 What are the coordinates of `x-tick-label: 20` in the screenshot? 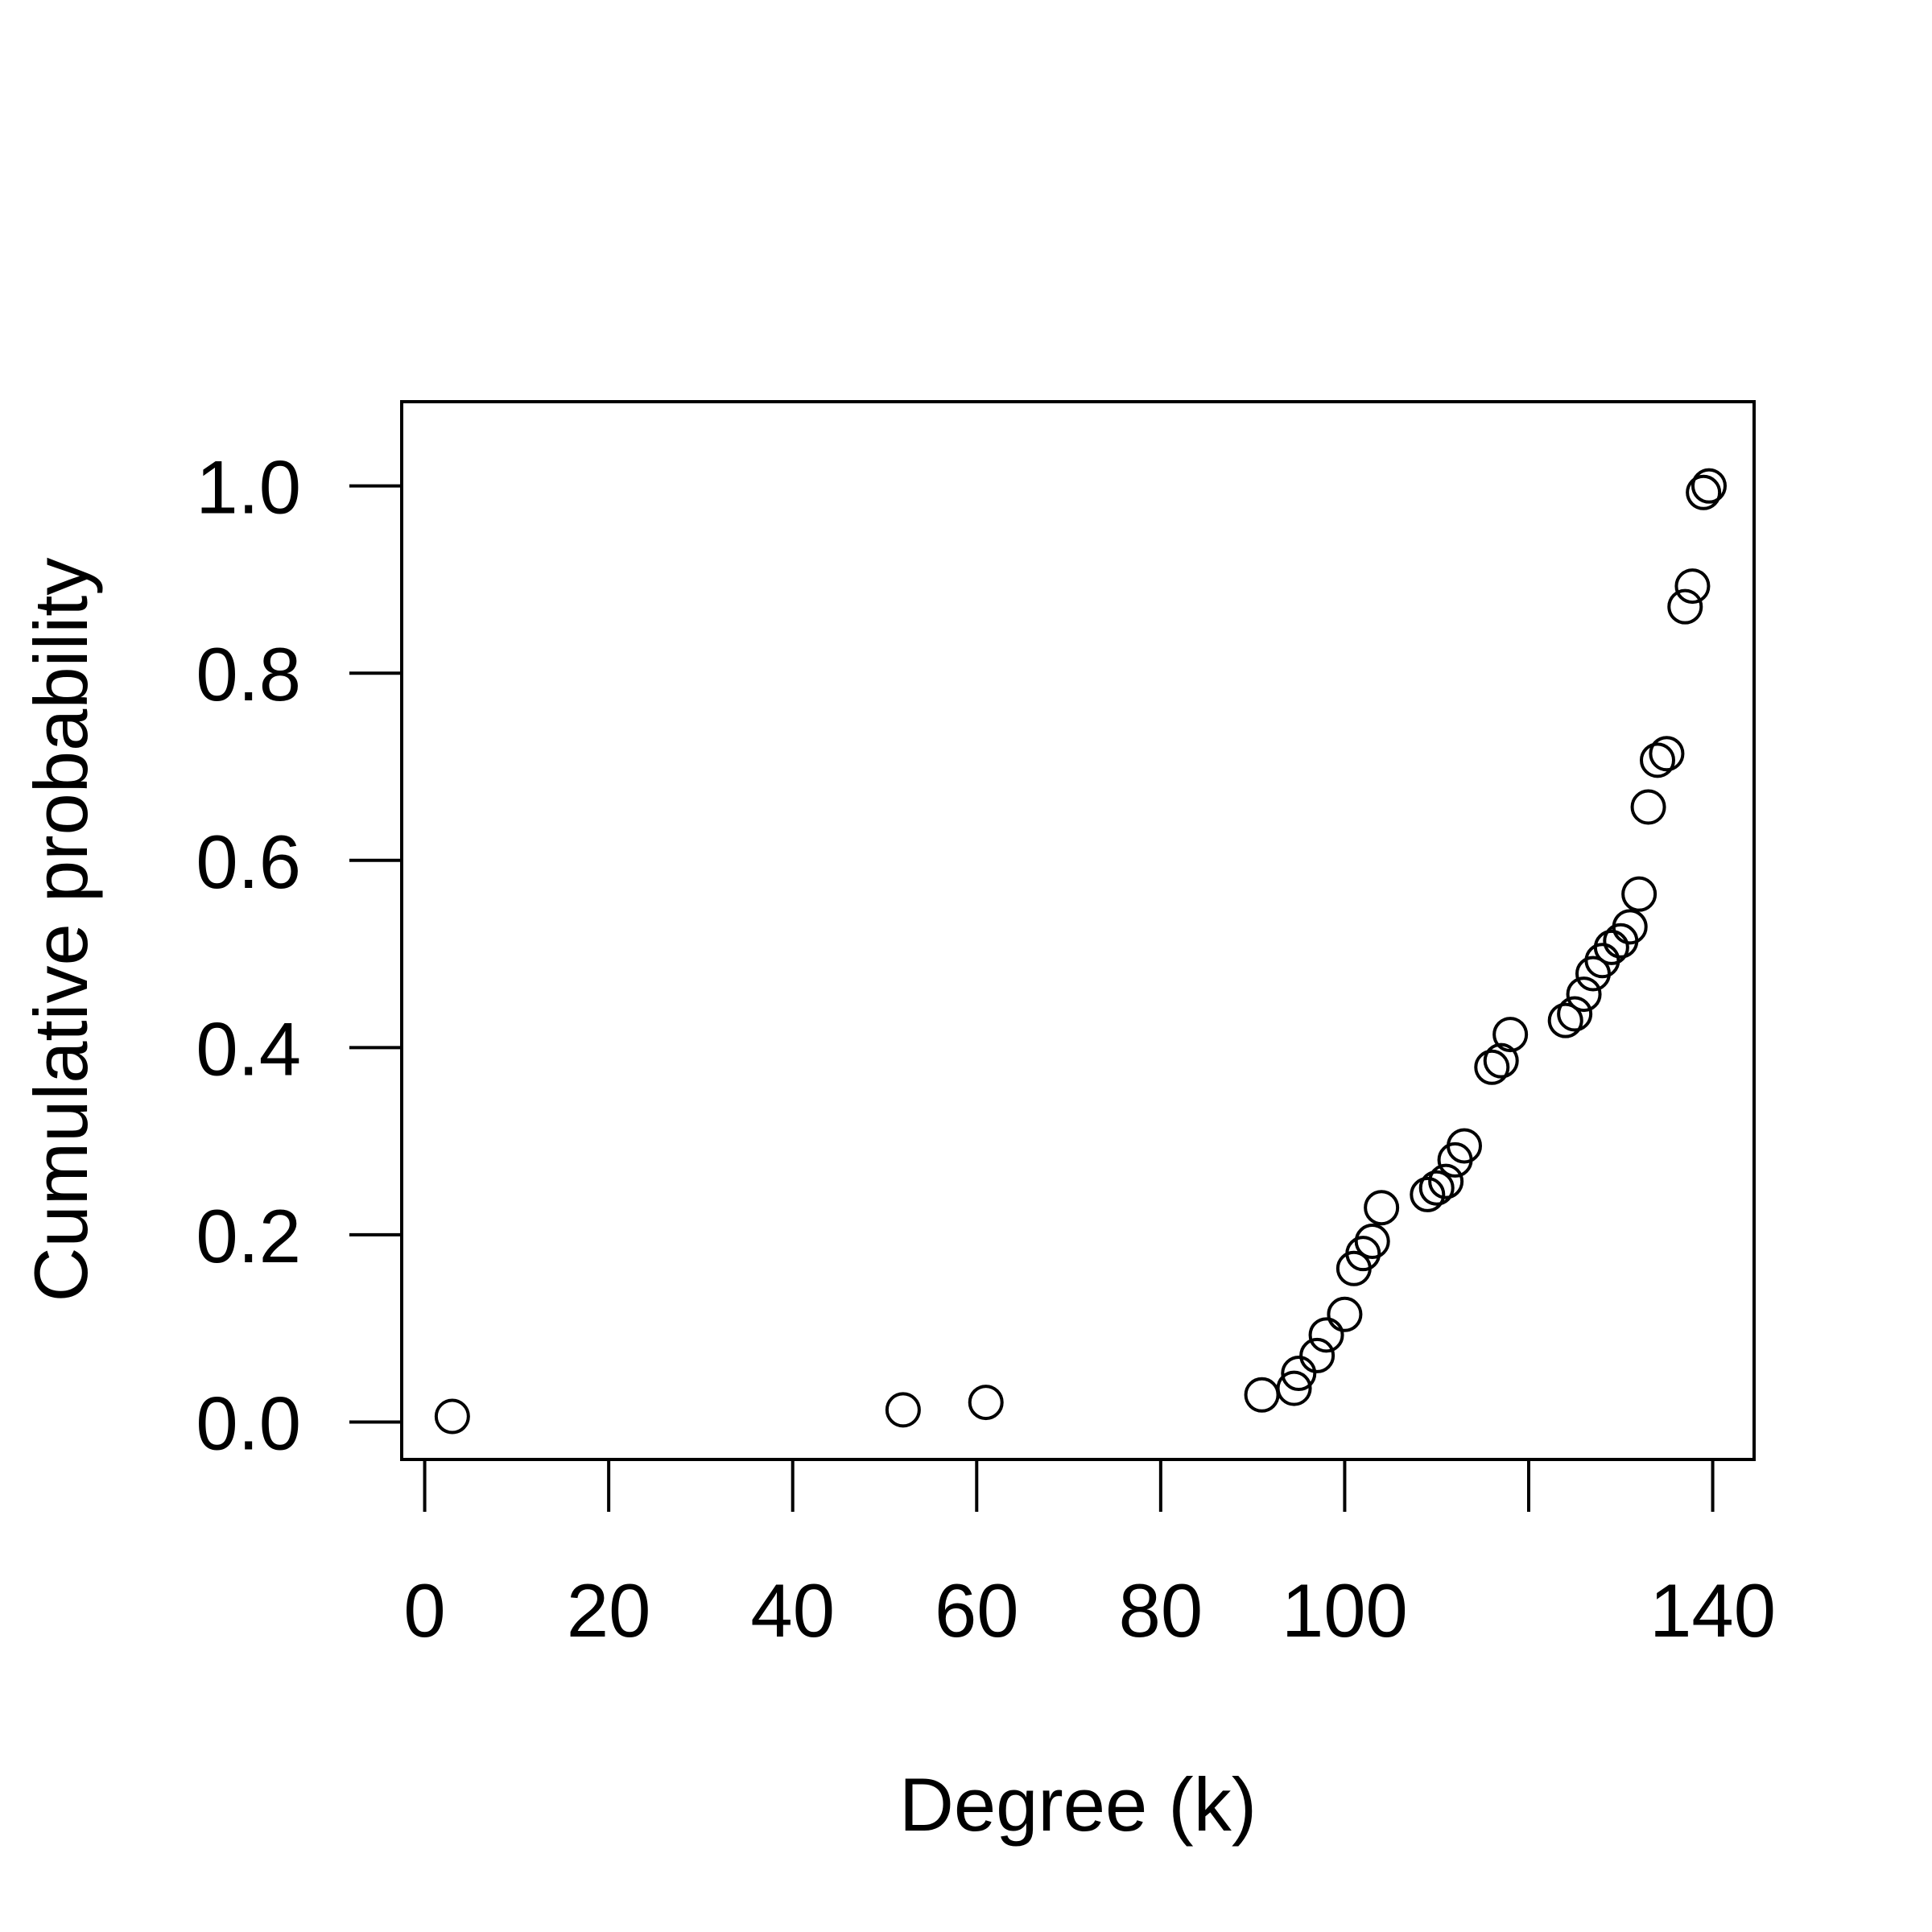 It's located at (609, 1610).